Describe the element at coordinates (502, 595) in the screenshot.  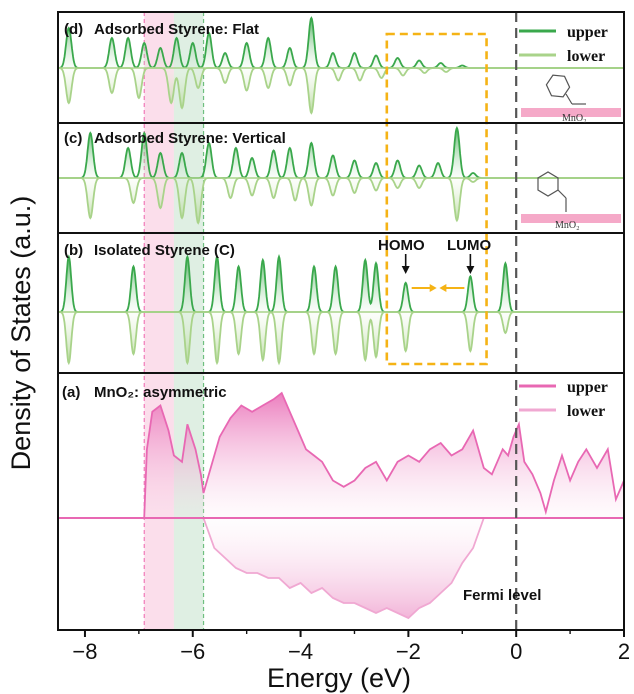
I see `fermi-level-label: Fermi level` at that location.